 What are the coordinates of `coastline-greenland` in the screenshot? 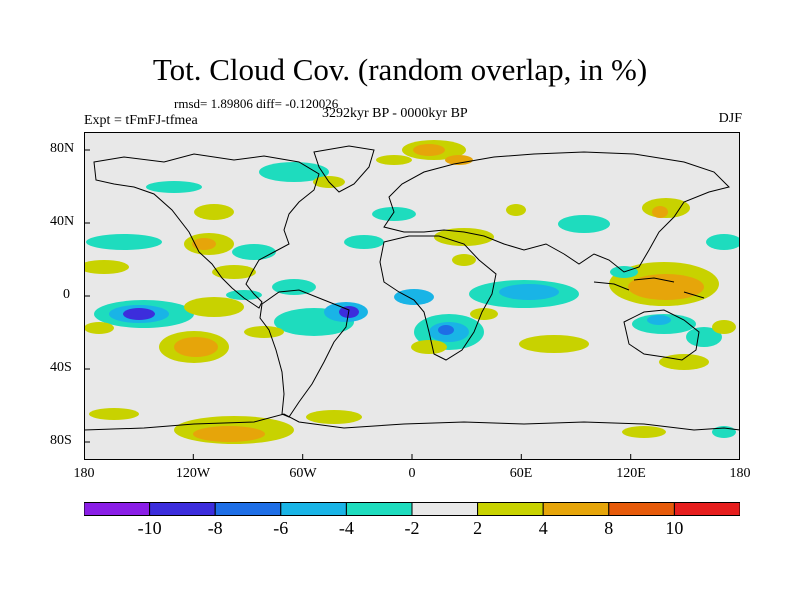 It's located at (344, 169).